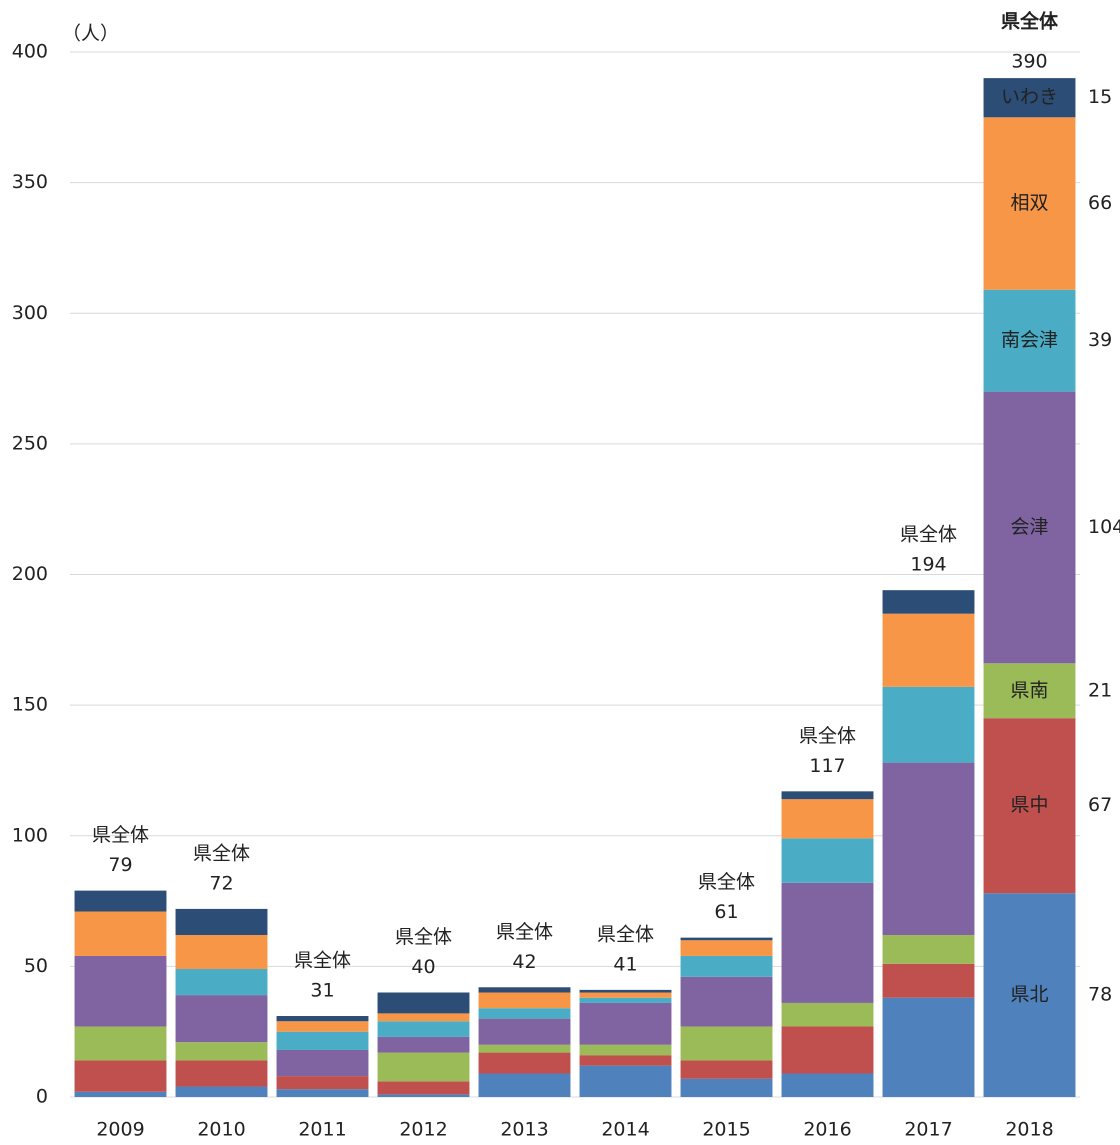 This screenshot has width=1120, height=1145. Describe the element at coordinates (30, 443) in the screenshot. I see `y-tick-label: 250` at that location.